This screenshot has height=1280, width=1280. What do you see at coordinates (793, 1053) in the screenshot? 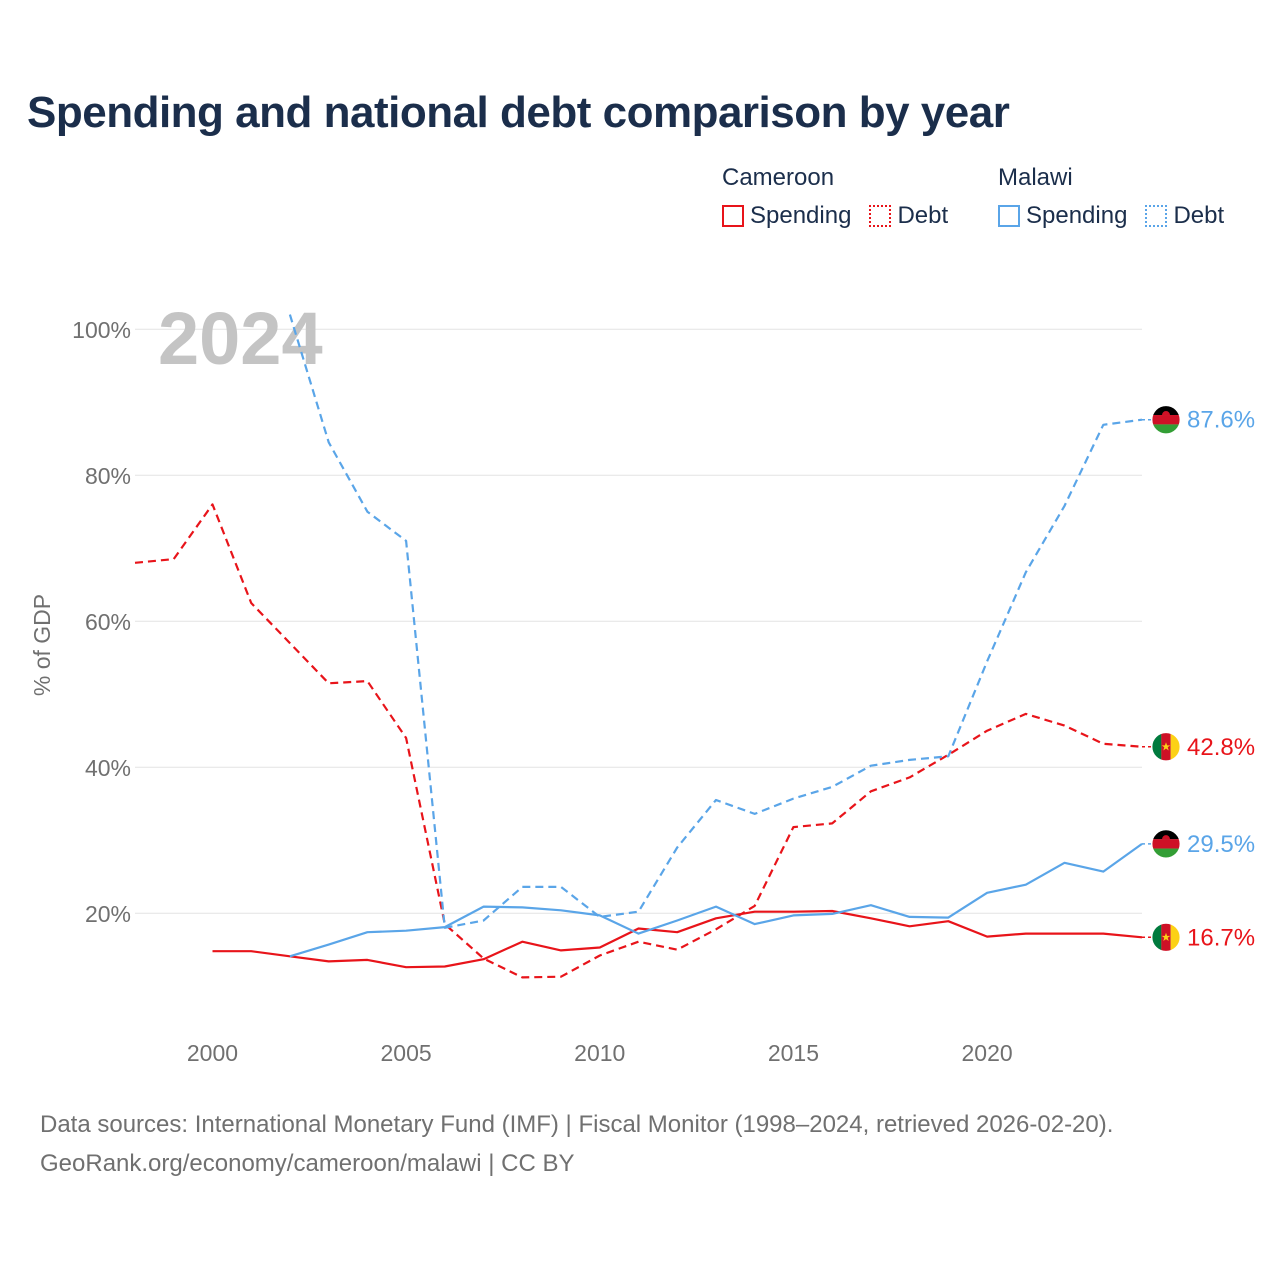
I see `x-tick-label: 2015` at bounding box center [793, 1053].